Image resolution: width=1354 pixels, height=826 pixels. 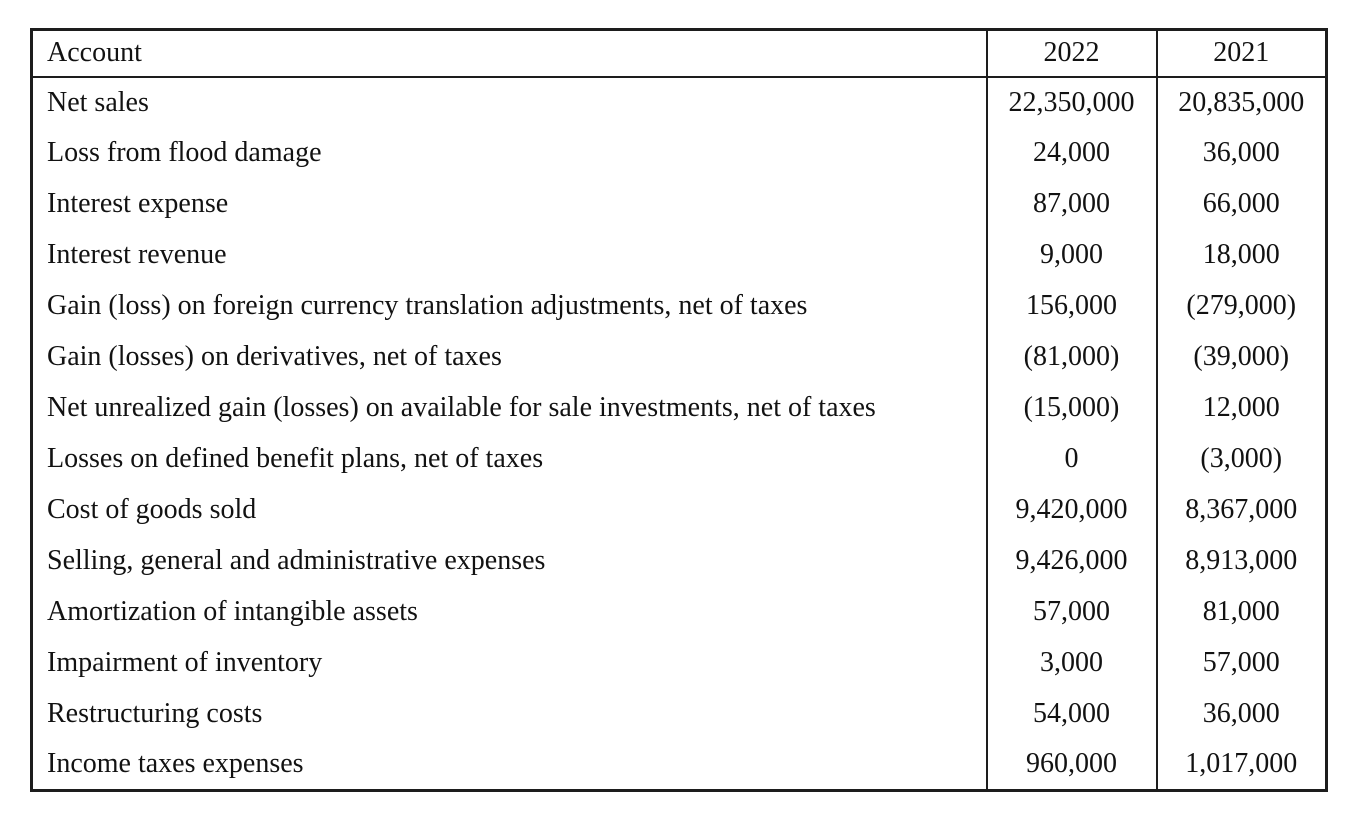 I want to click on value-2021-cell: 1,017,000, so click(x=1241, y=765).